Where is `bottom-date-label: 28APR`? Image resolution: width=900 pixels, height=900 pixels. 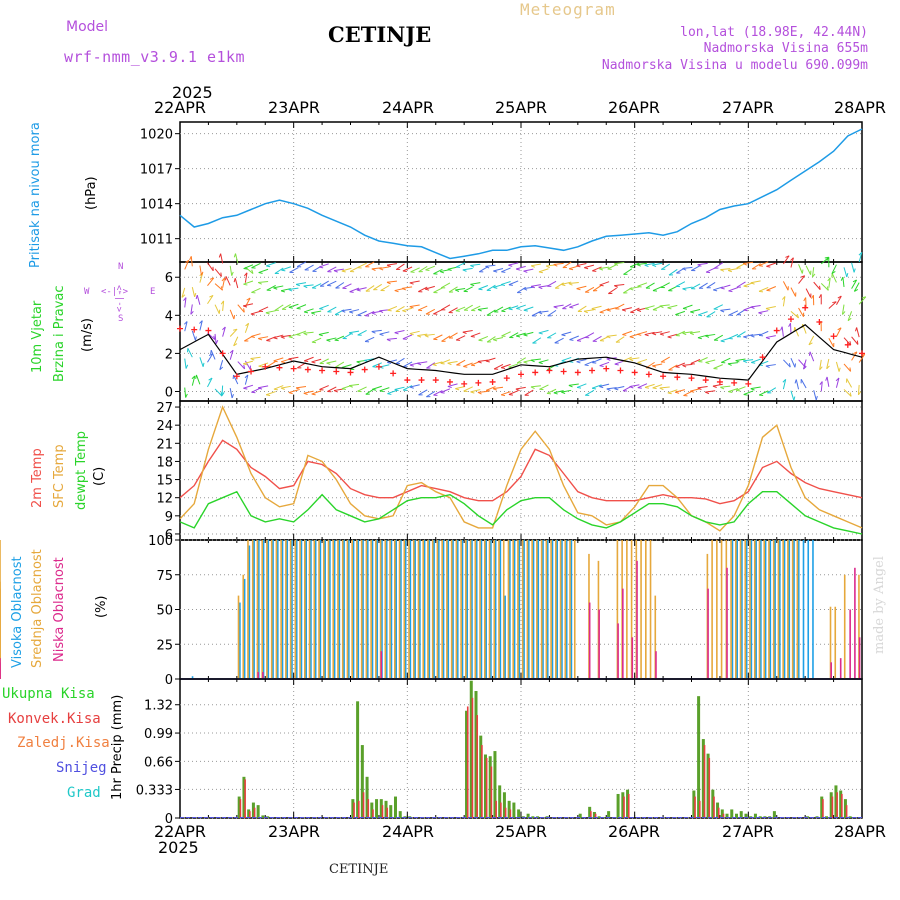 bottom-date-label: 28APR is located at coordinates (860, 831).